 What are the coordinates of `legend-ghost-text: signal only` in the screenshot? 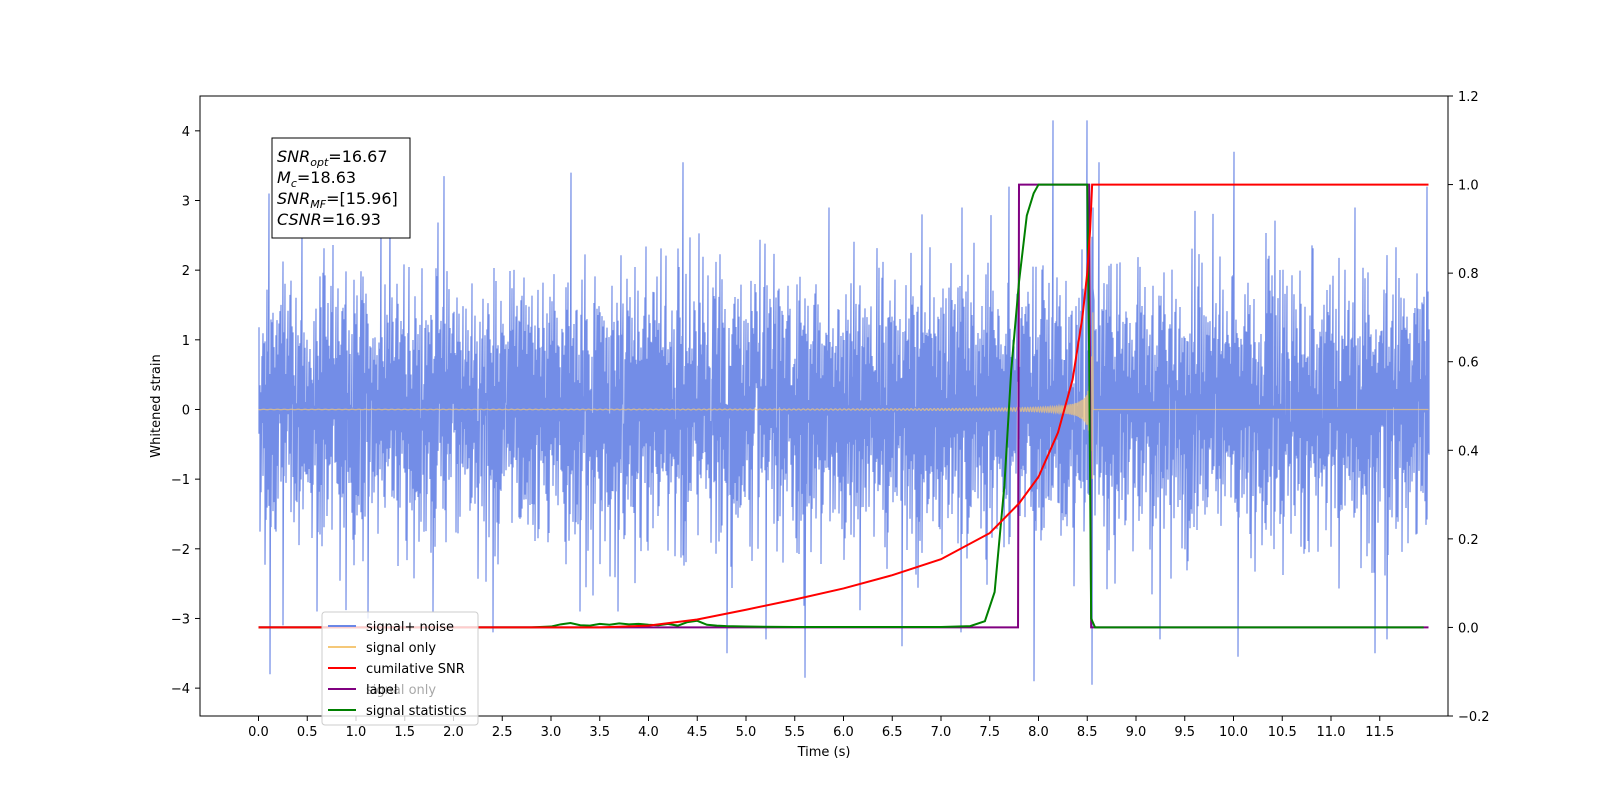 It's located at (401, 690).